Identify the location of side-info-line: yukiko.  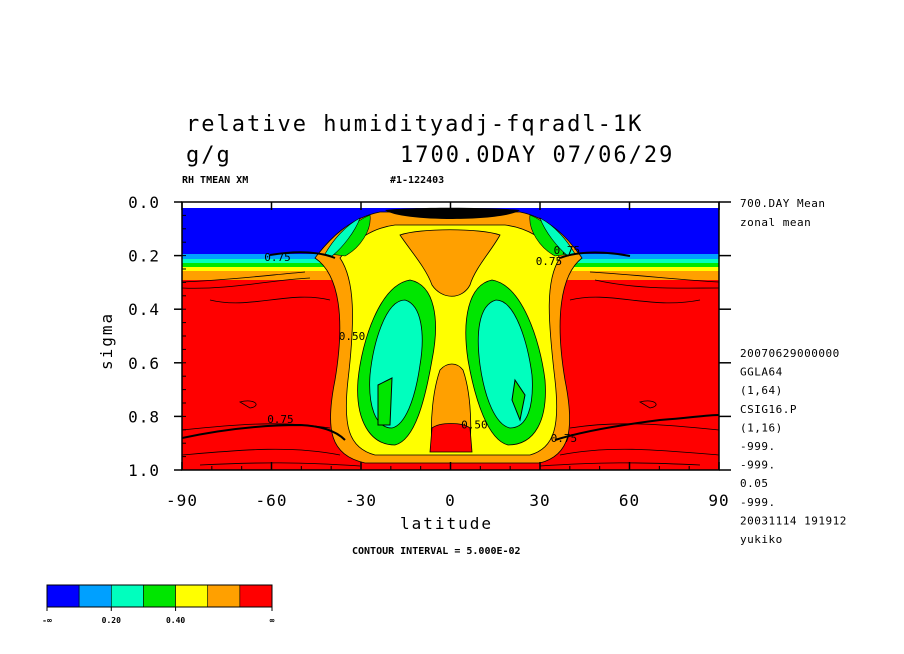
(761, 539).